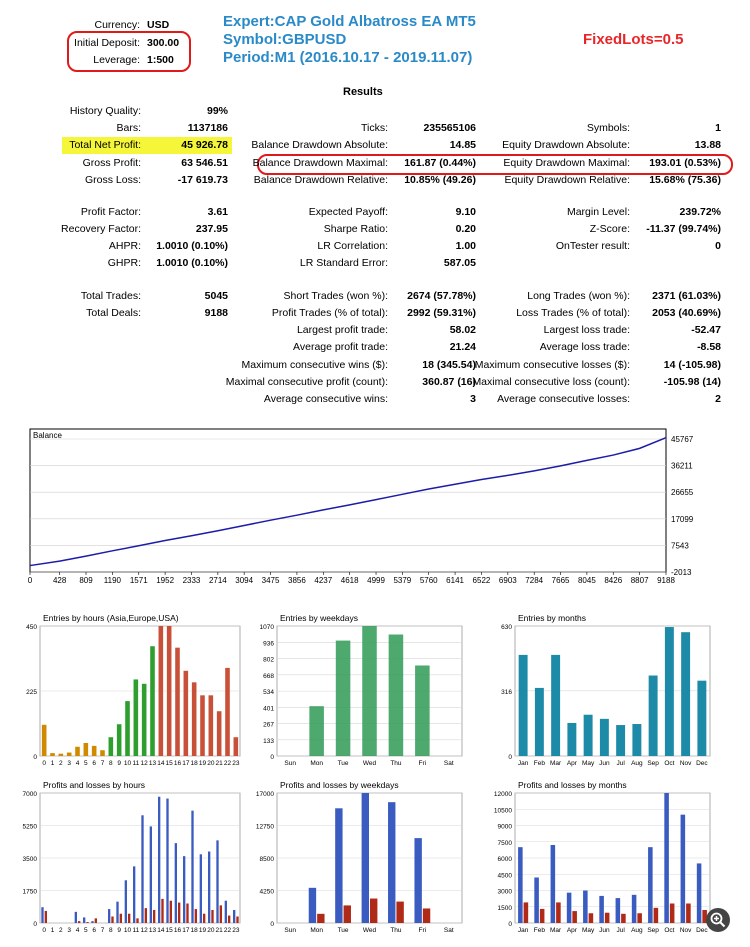 The image size is (750, 947). Describe the element at coordinates (147, 145) in the screenshot. I see `net-profit-highlight` at that location.